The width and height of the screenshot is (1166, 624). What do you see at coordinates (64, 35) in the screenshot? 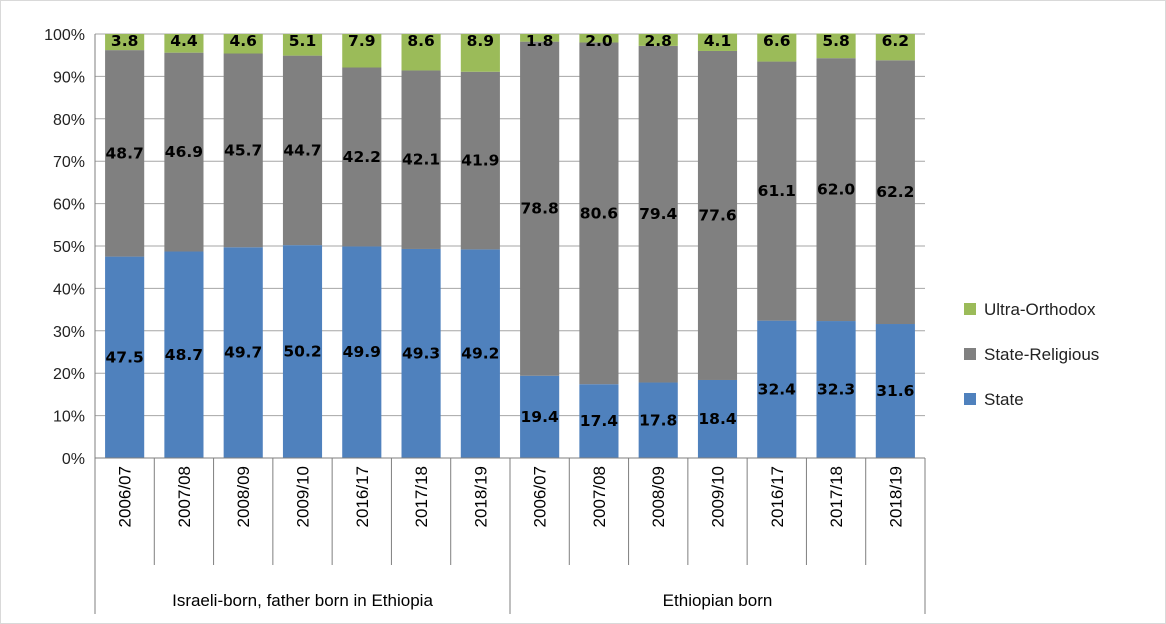
I see `y-tick-label: 100%` at bounding box center [64, 35].